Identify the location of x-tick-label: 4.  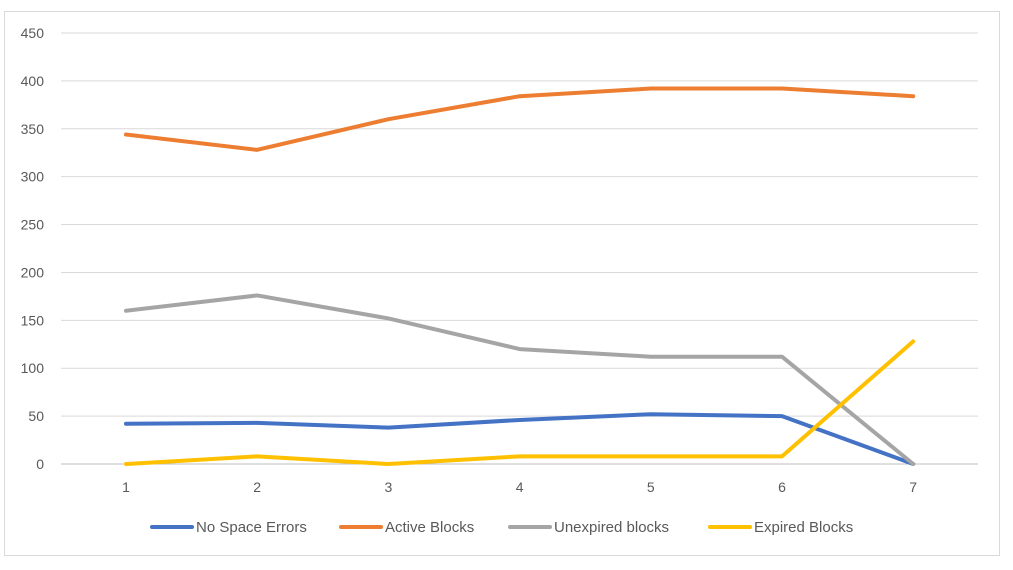
(520, 487).